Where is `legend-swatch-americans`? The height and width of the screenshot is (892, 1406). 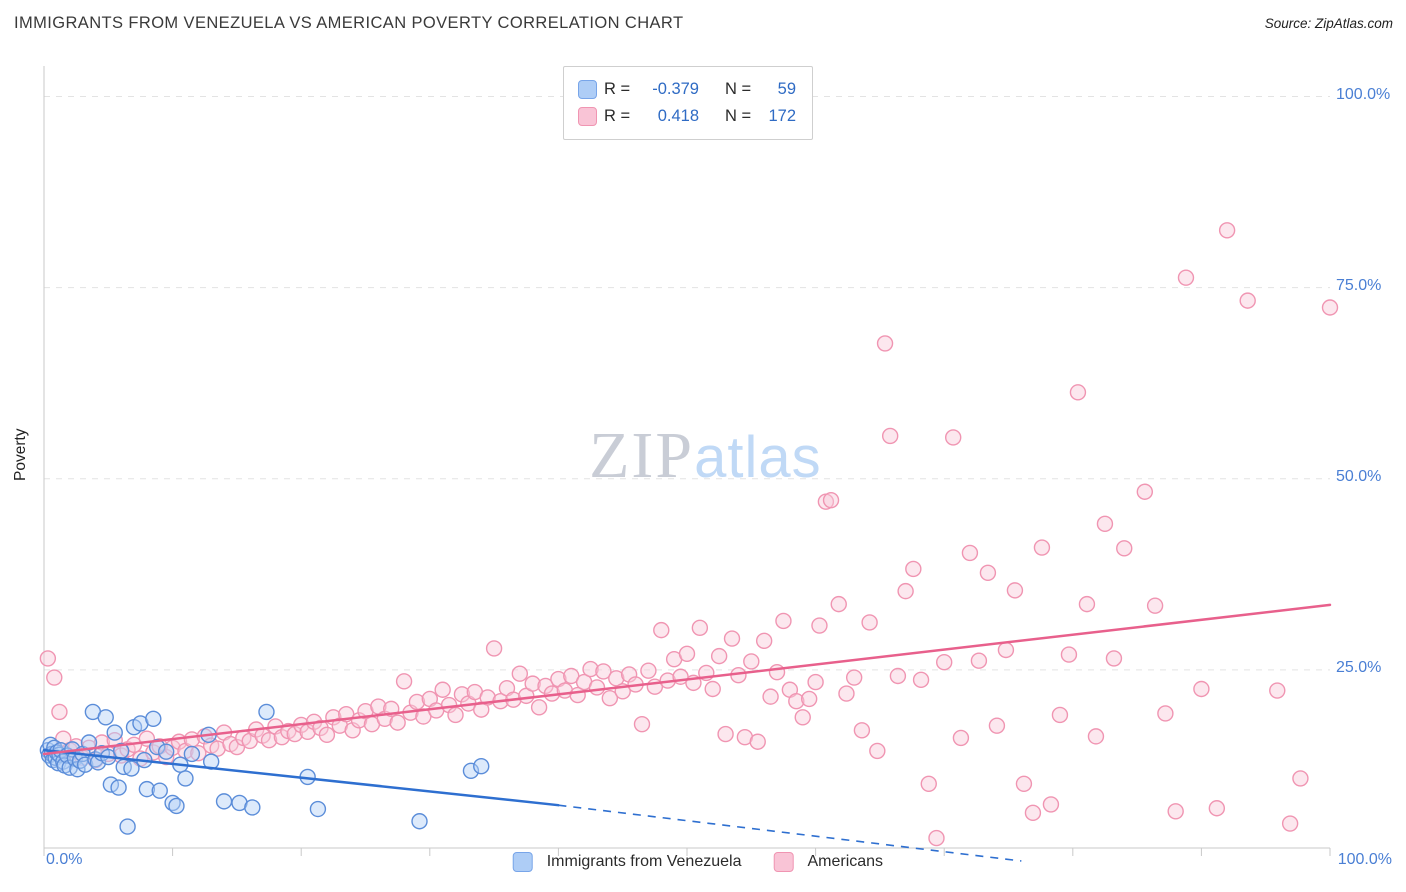
legend-swatch-americans is located at coordinates (783, 862).